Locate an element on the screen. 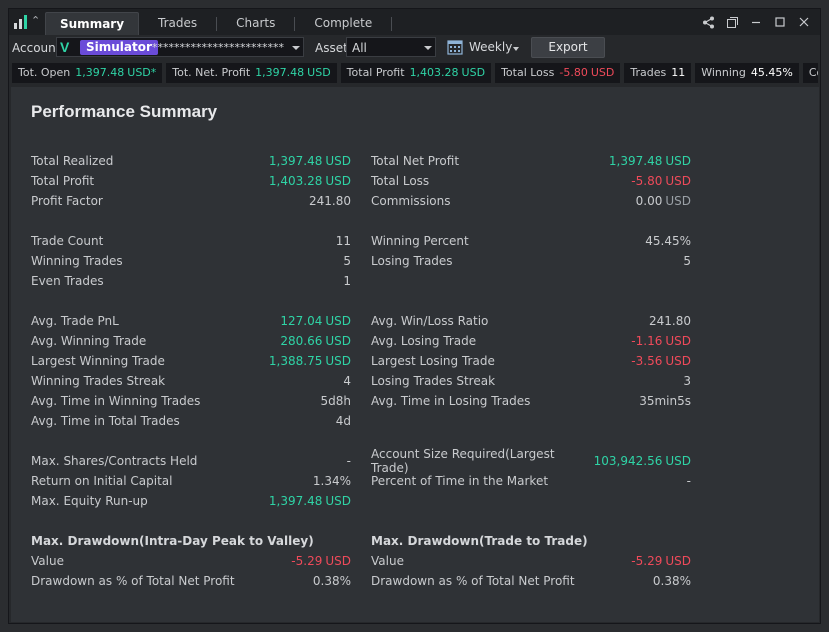  metric-value: 127.04 is located at coordinates (301, 321).